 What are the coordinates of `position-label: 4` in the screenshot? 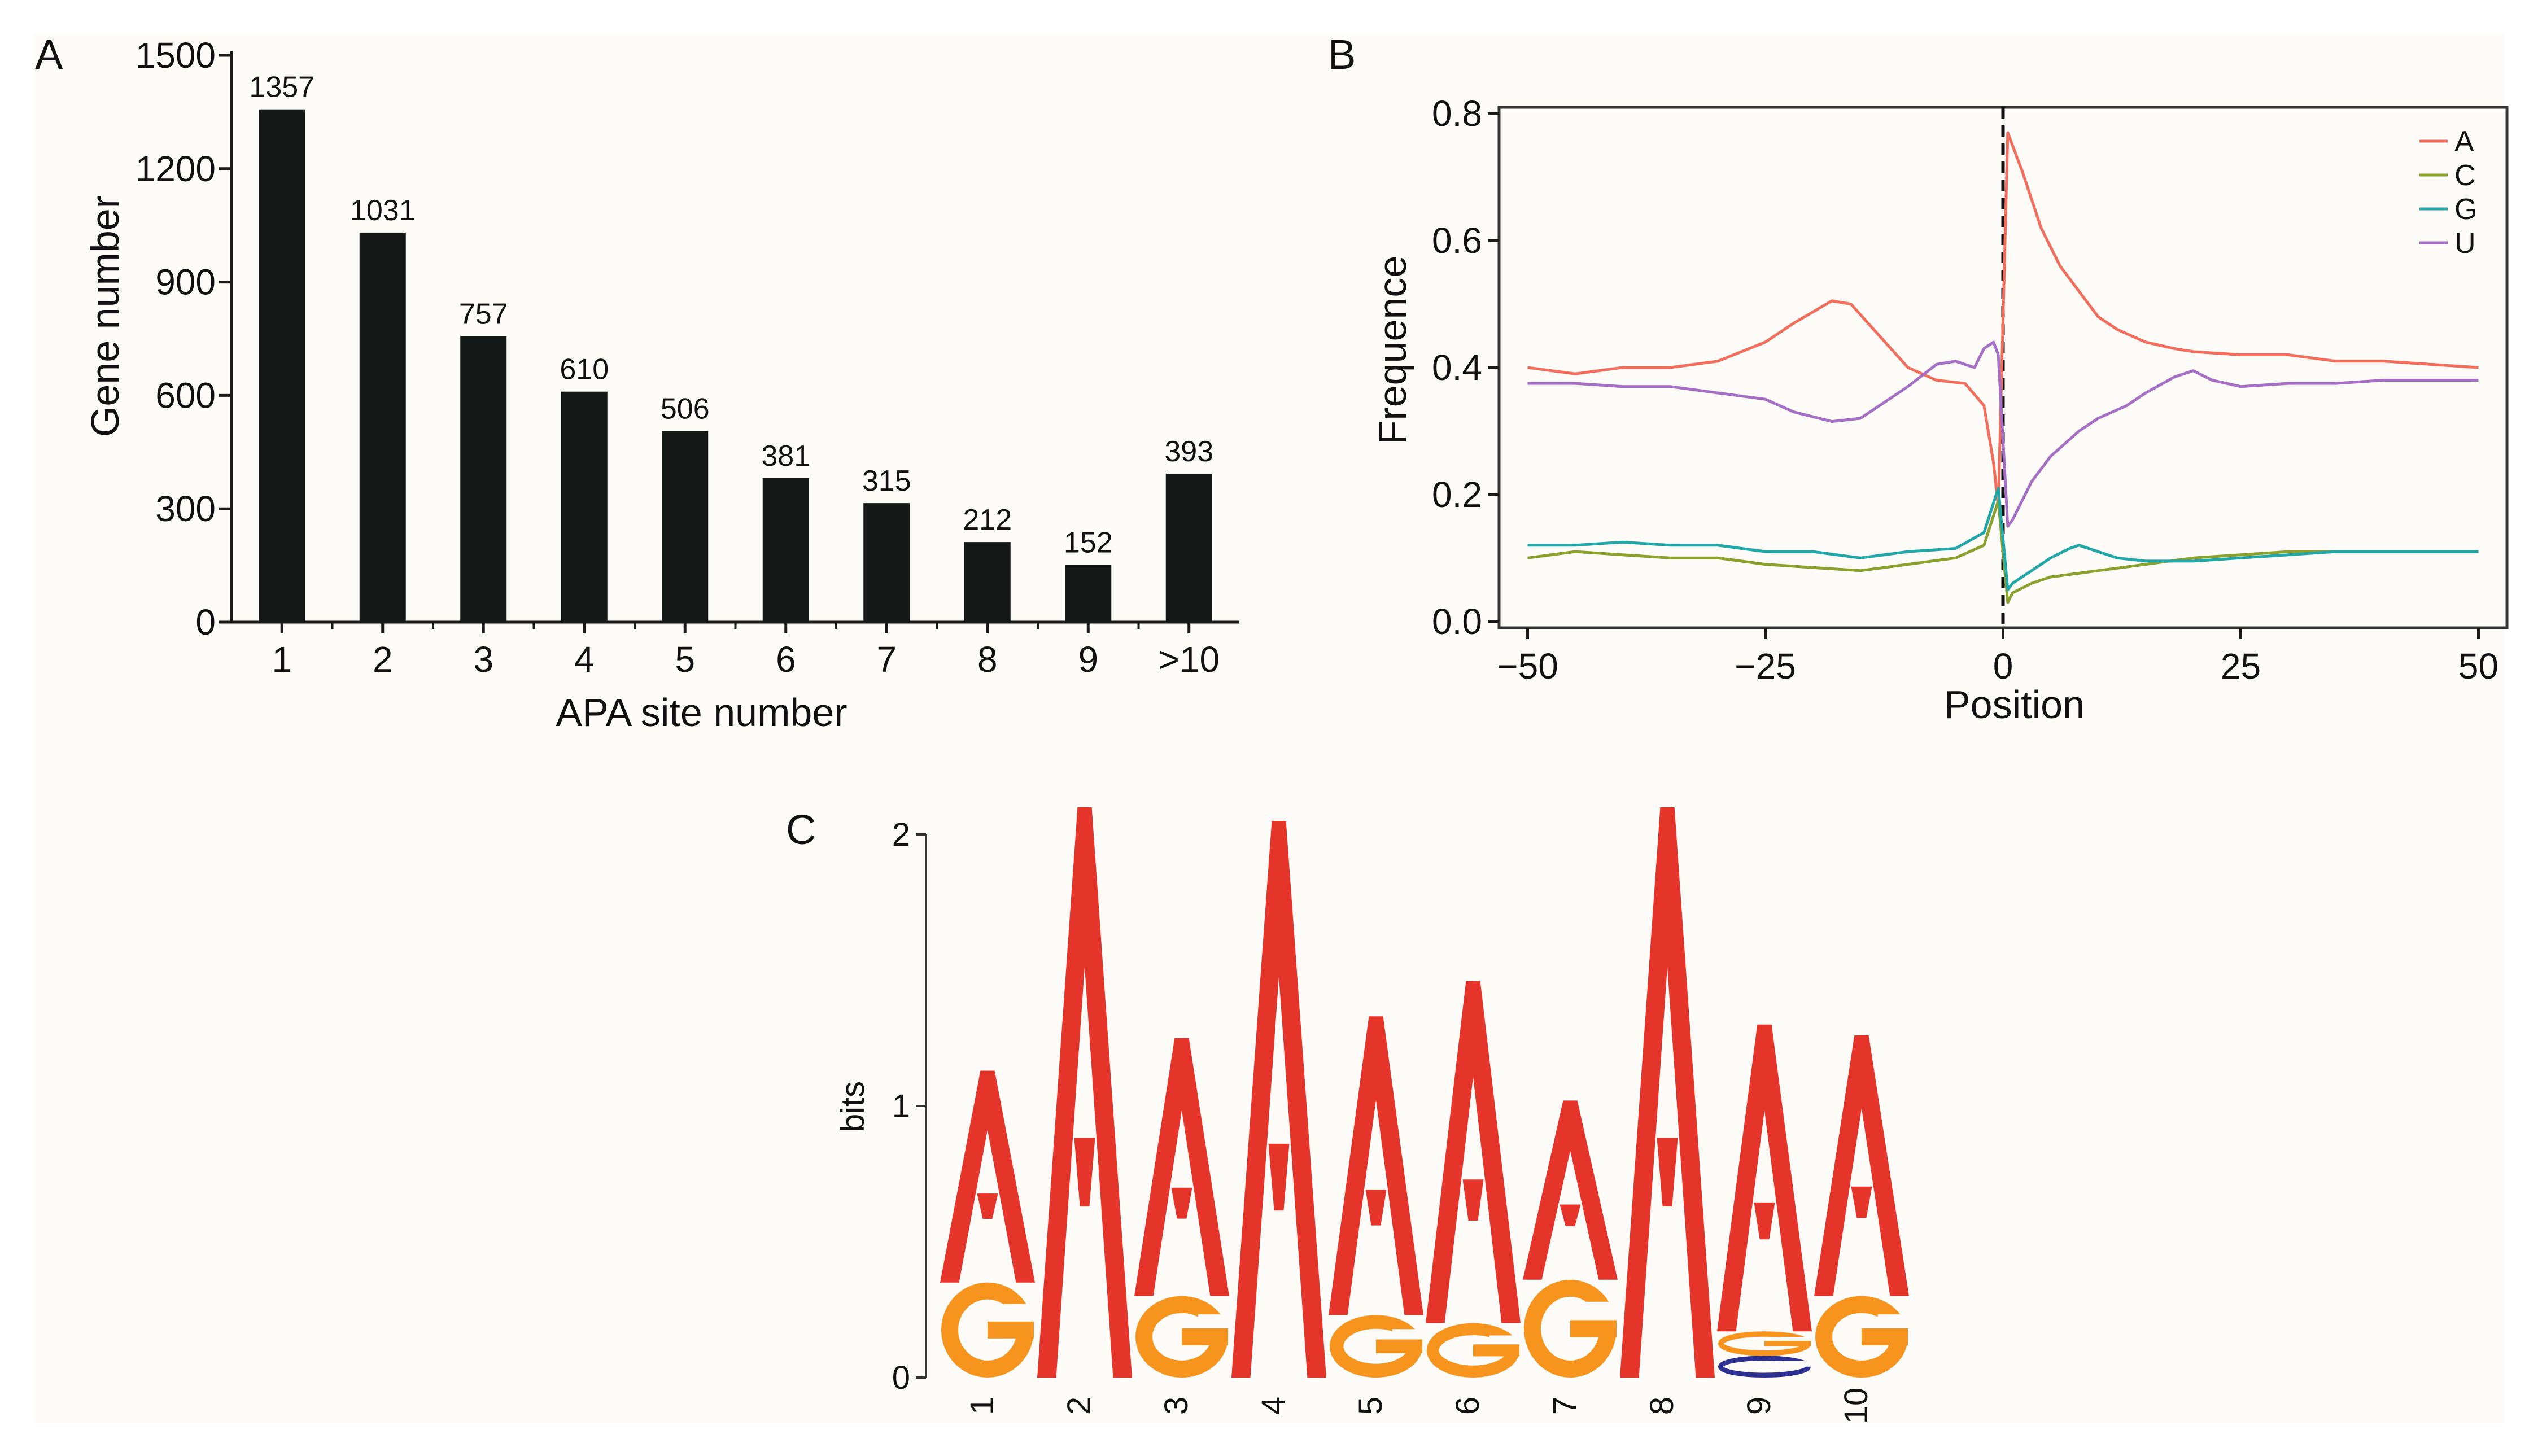 It's located at (1273, 1406).